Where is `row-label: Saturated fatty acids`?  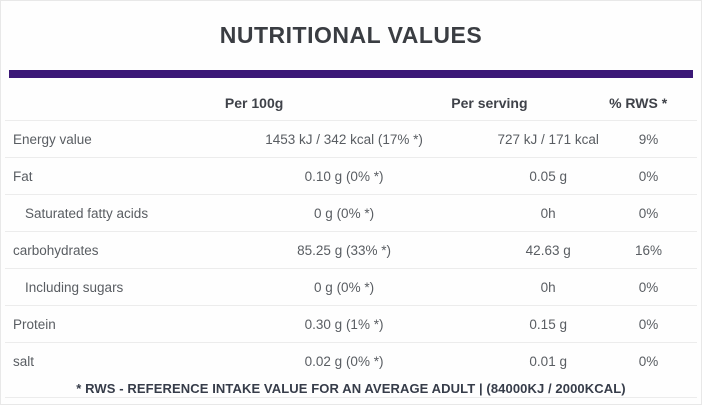 row-label: Saturated fatty acids is located at coordinates (87, 213).